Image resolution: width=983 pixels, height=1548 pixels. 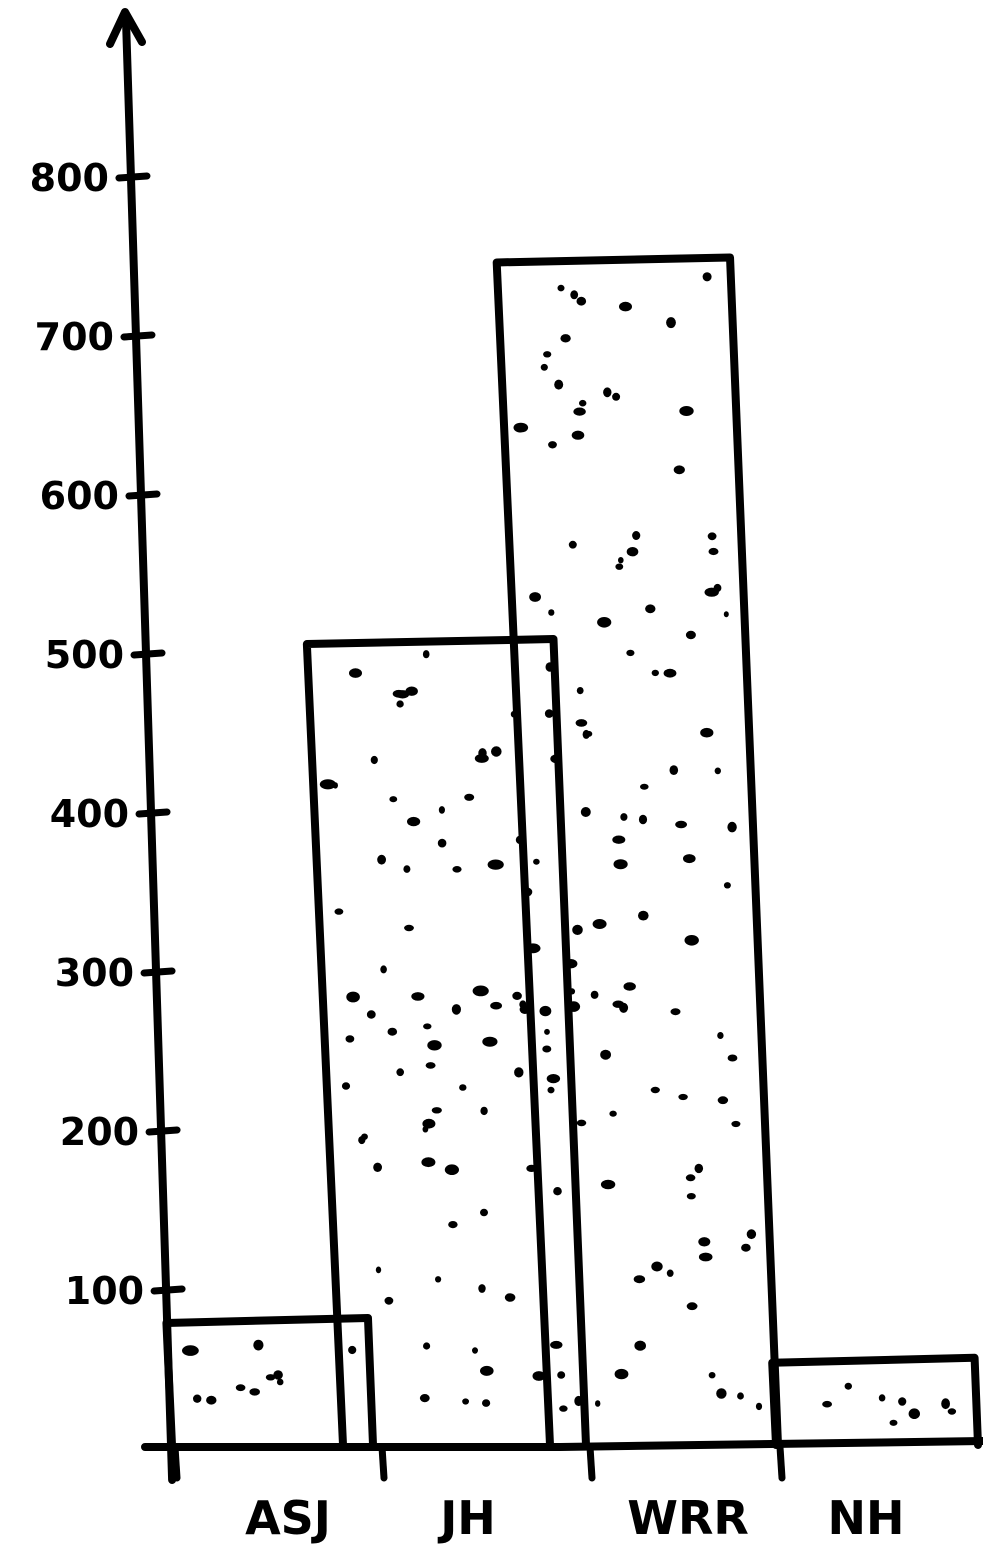 What do you see at coordinates (875, 1401) in the screenshot?
I see `bar-nh` at bounding box center [875, 1401].